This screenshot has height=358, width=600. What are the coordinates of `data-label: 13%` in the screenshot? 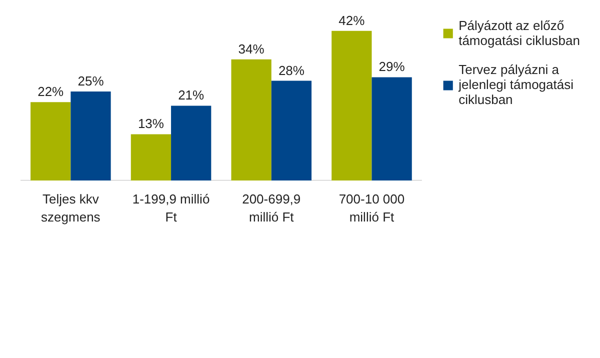 It's located at (151, 124).